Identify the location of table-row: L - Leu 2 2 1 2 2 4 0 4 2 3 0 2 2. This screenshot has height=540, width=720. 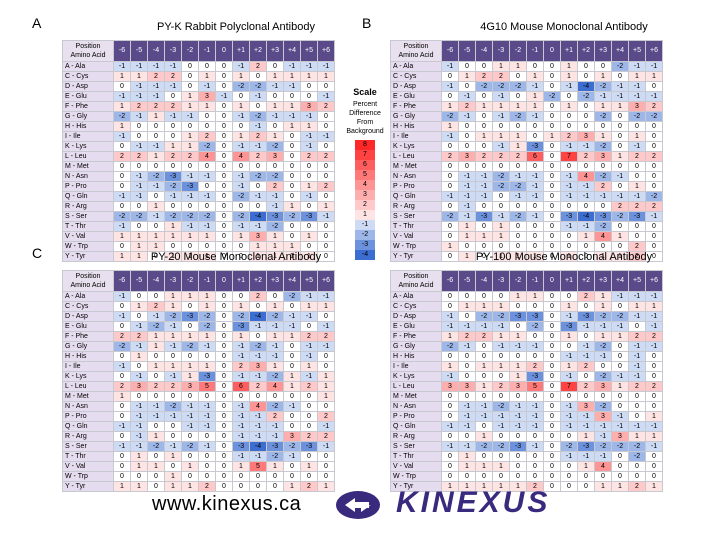
(198, 156).